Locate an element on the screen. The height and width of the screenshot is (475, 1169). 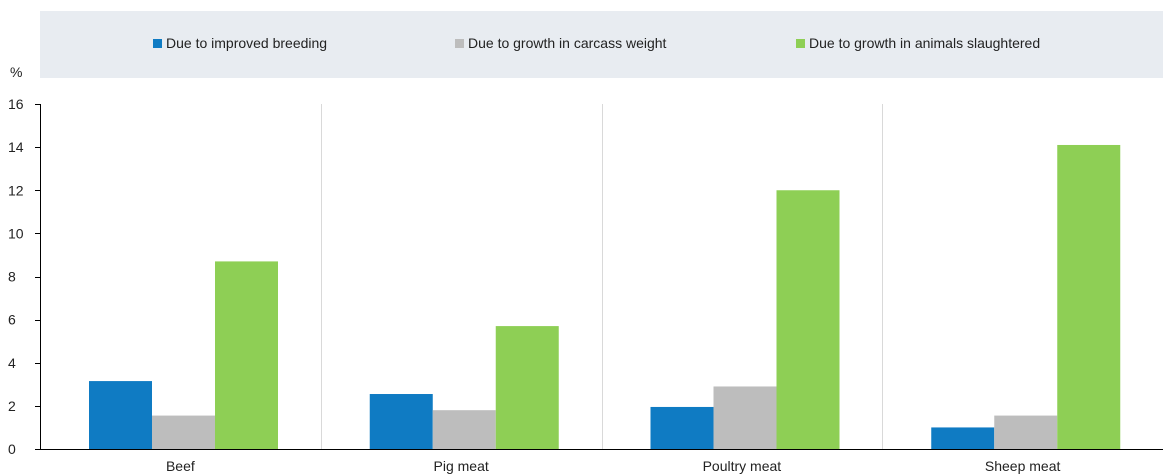
legend-item-slaughtered: Due to growth in animals slaughtered is located at coordinates (918, 43).